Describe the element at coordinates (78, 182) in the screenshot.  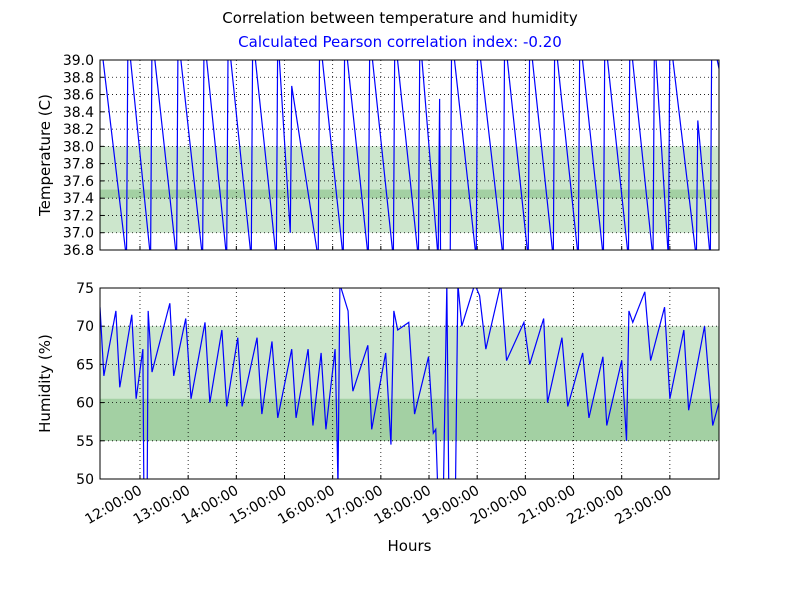
I see `y-tick-label: 37.6` at that location.